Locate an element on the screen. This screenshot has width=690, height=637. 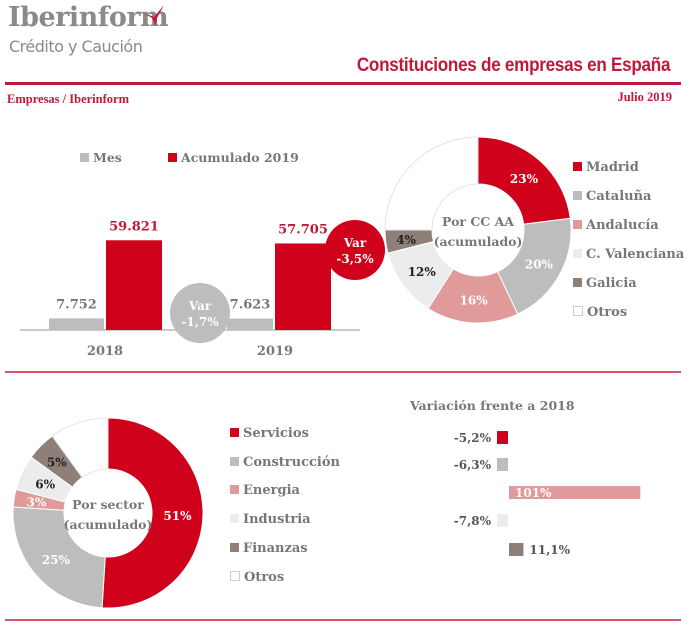
bar-mes-2019 is located at coordinates (250, 324).